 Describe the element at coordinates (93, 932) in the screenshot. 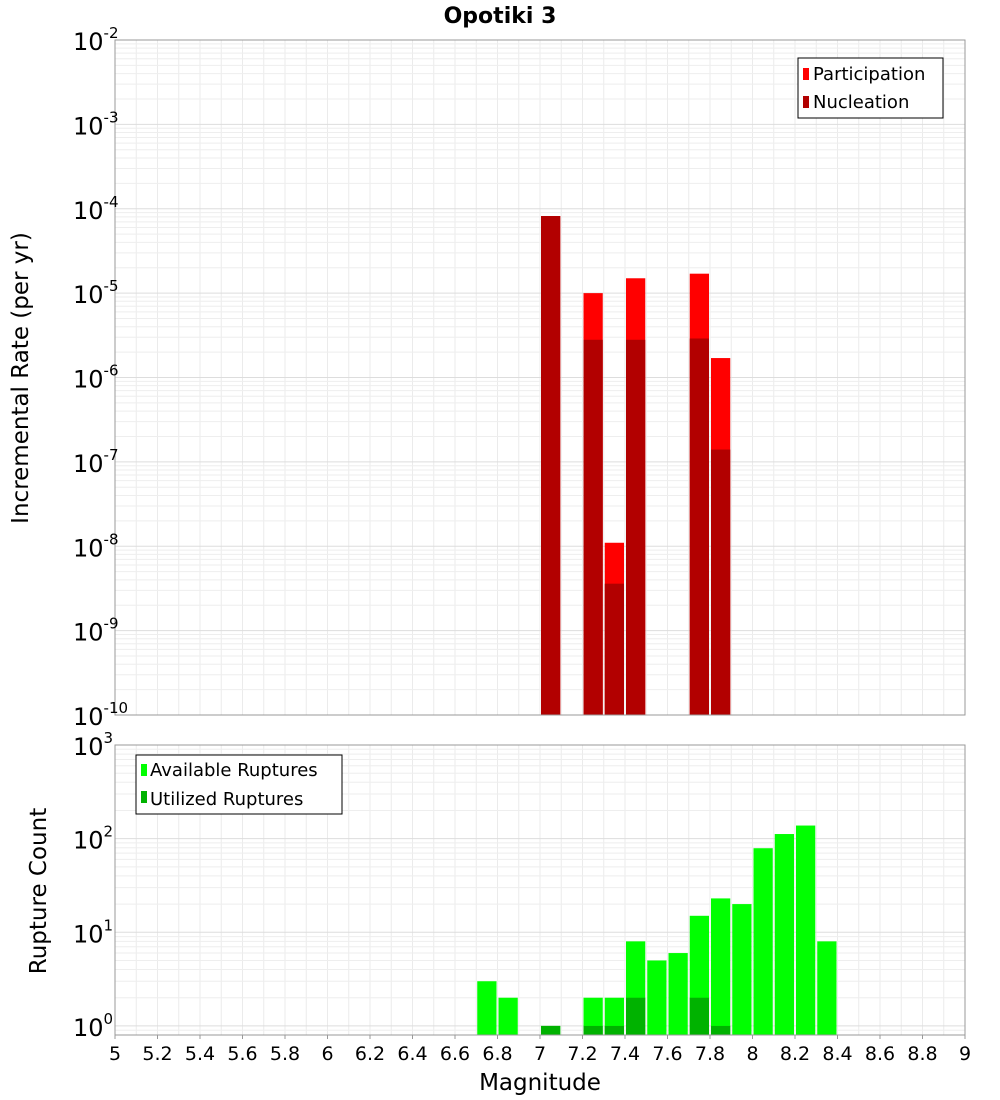

I see `y-tick-label: 10¹` at that location.